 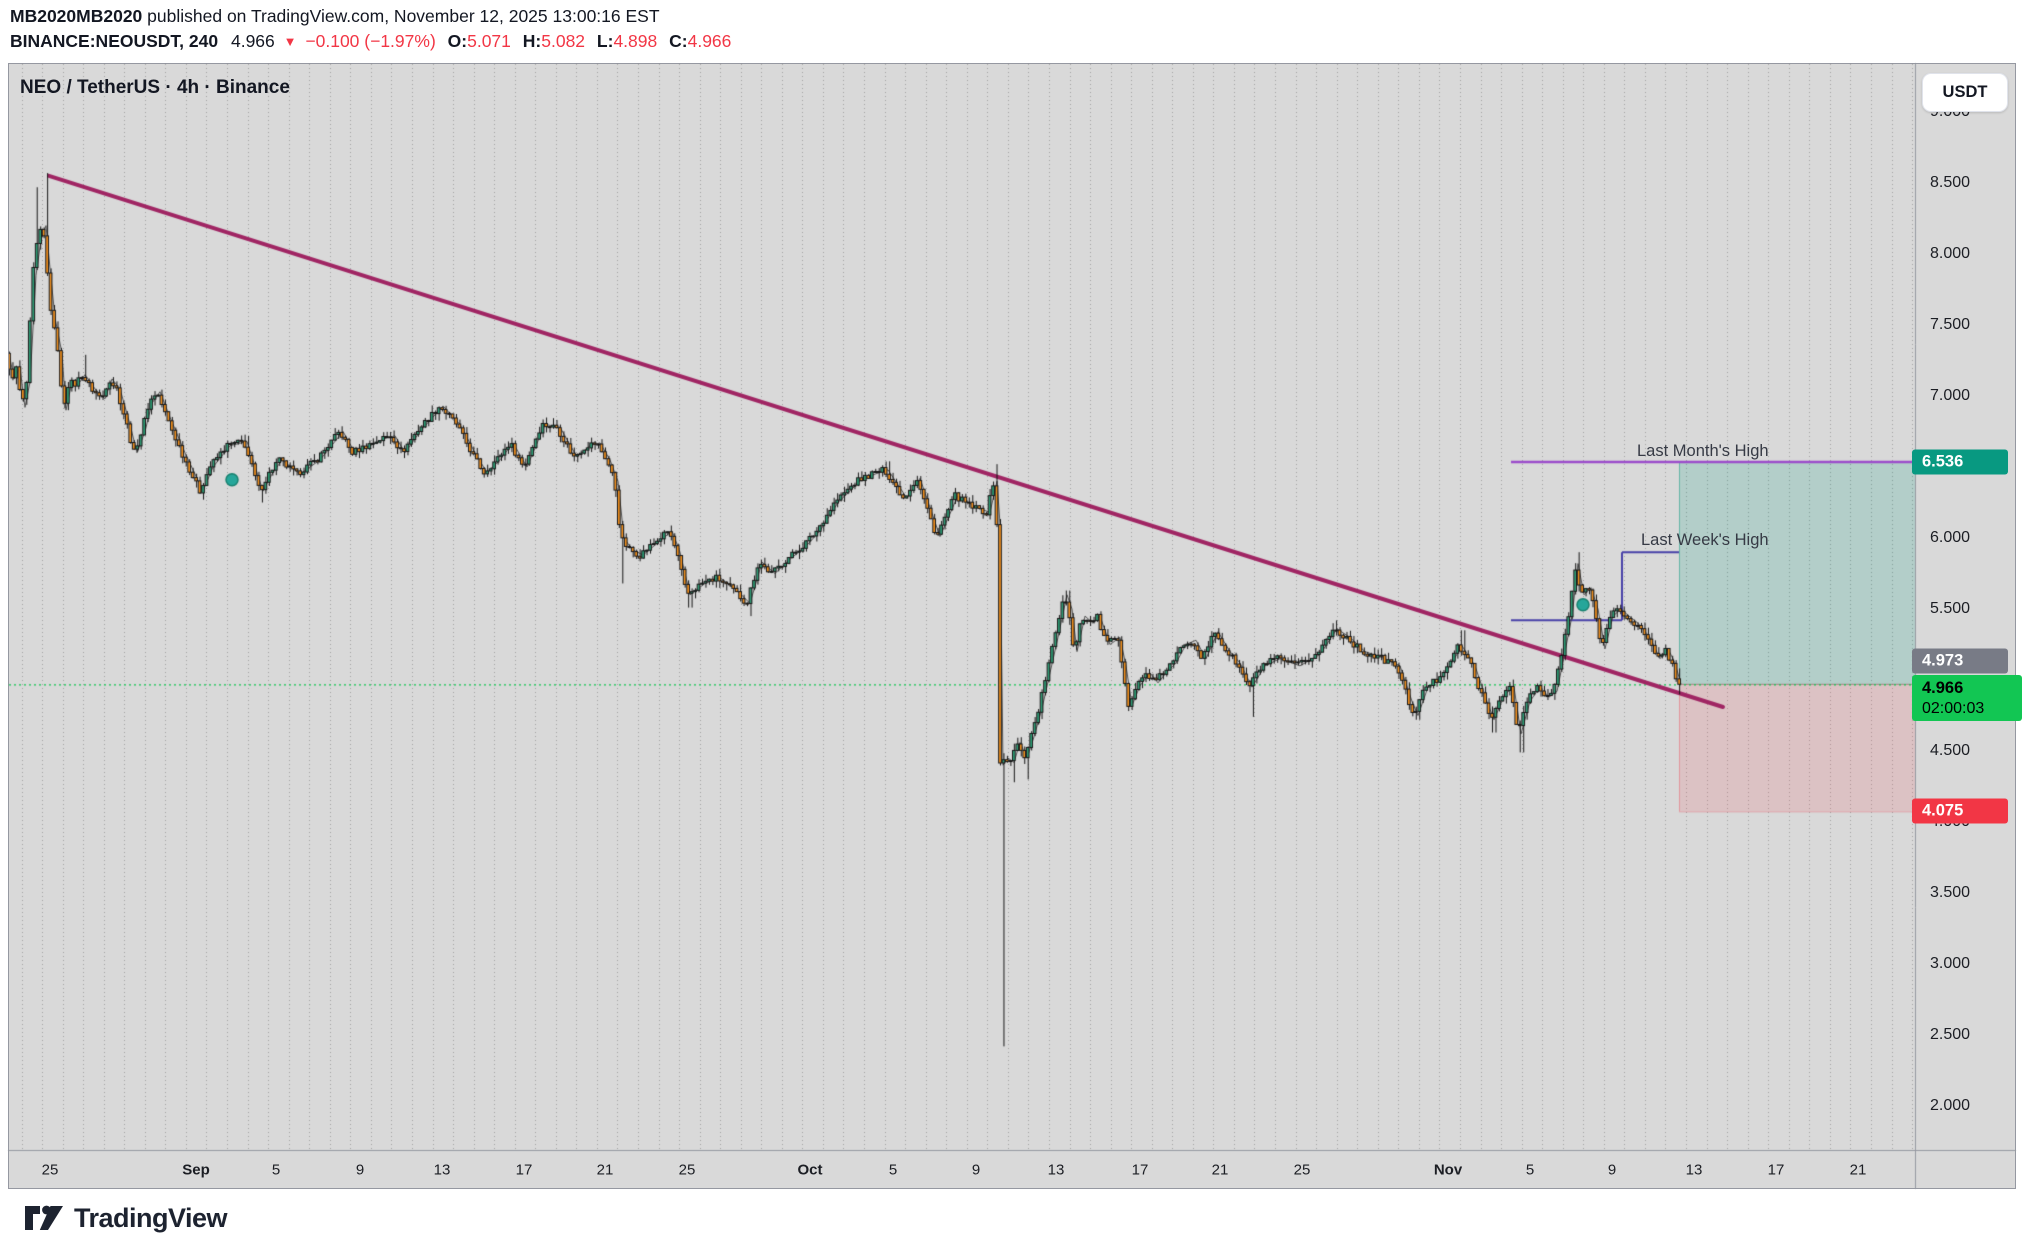 I want to click on price-tick: 3.500, so click(x=1950, y=892).